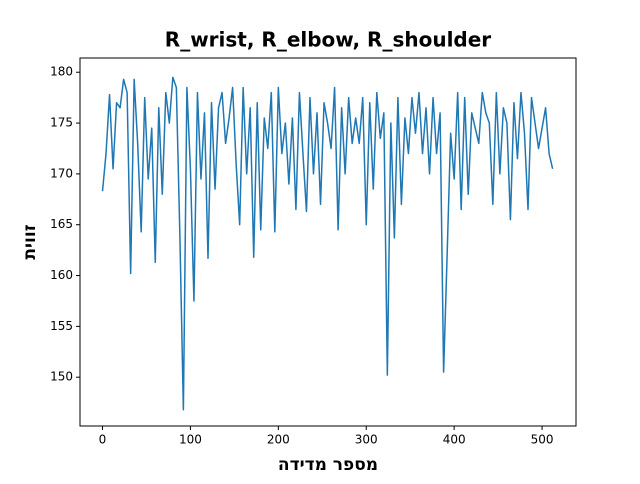  Describe the element at coordinates (328, 465) in the screenshot. I see `x-axis-label: מספר מדידה` at that location.